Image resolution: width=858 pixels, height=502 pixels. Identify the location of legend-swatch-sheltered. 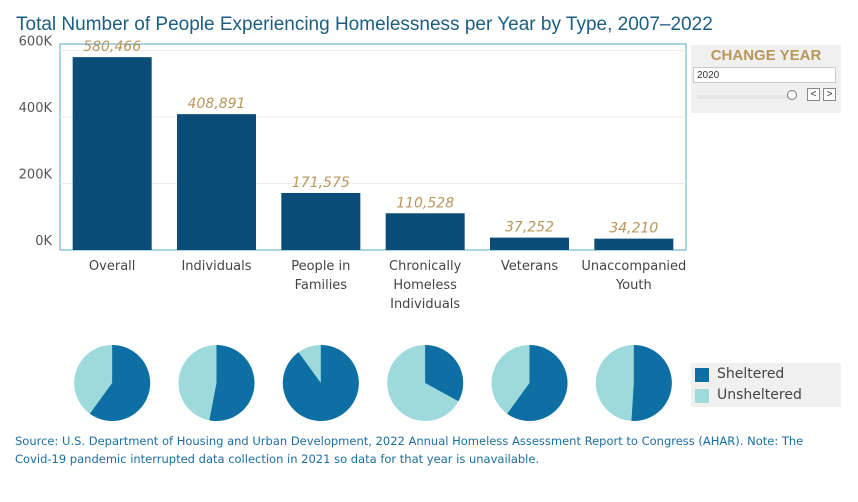
(702, 375).